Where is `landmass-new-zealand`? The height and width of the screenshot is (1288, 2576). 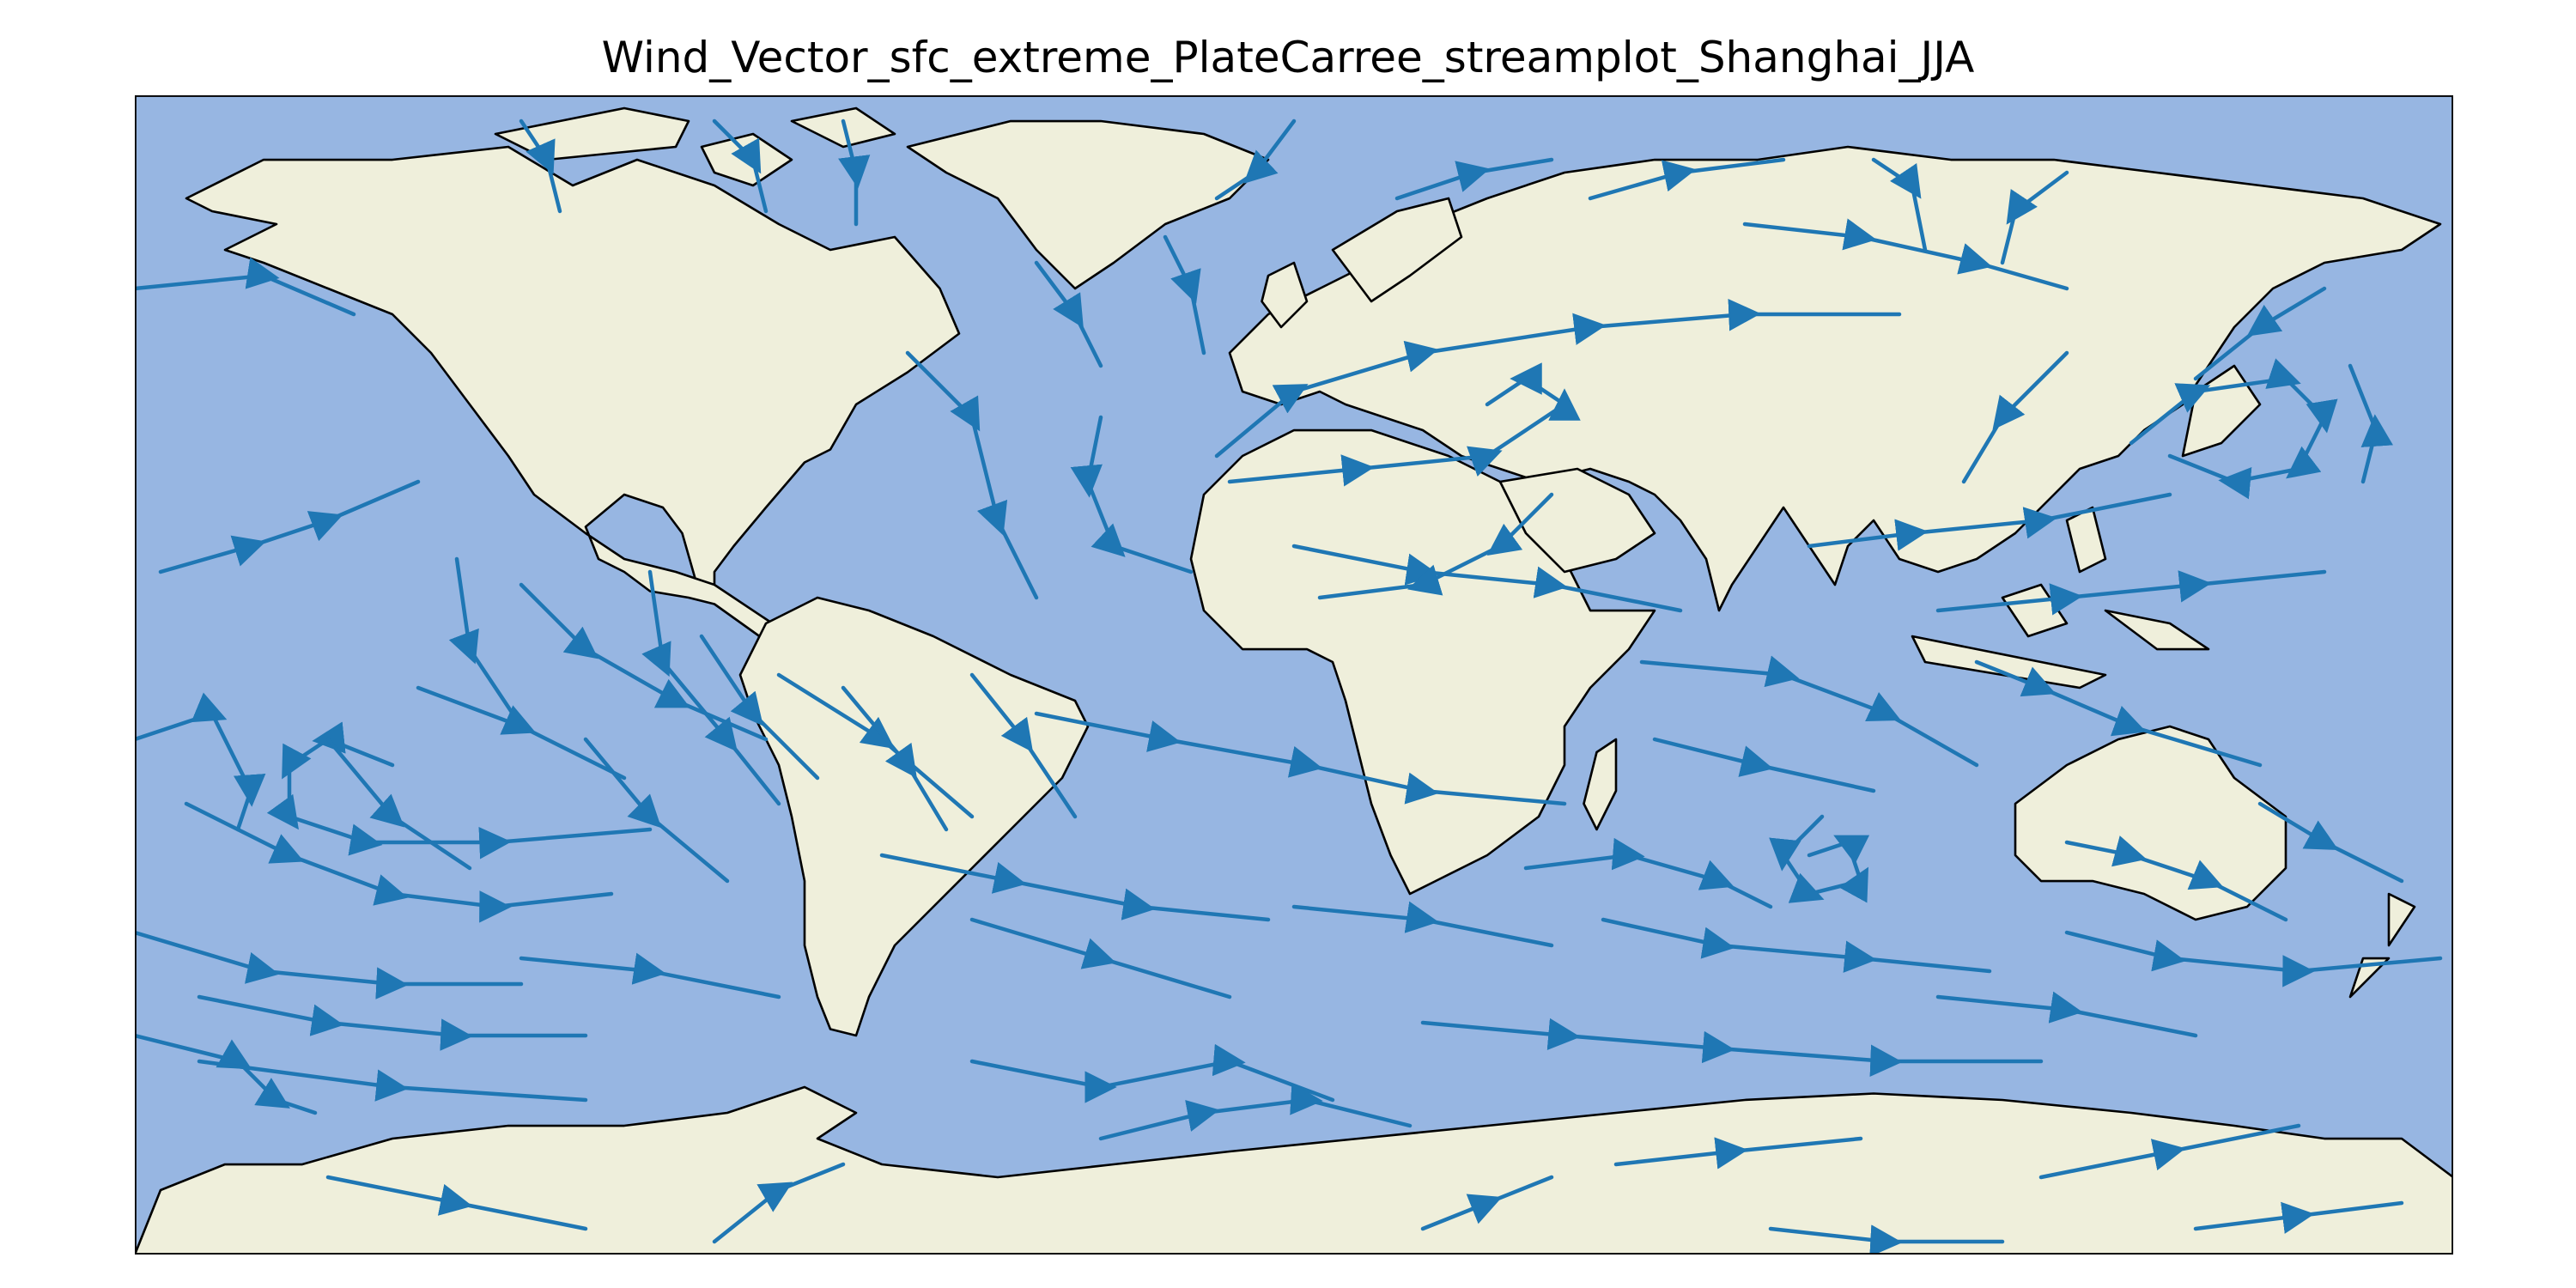 landmass-new-zealand is located at coordinates (2382, 946).